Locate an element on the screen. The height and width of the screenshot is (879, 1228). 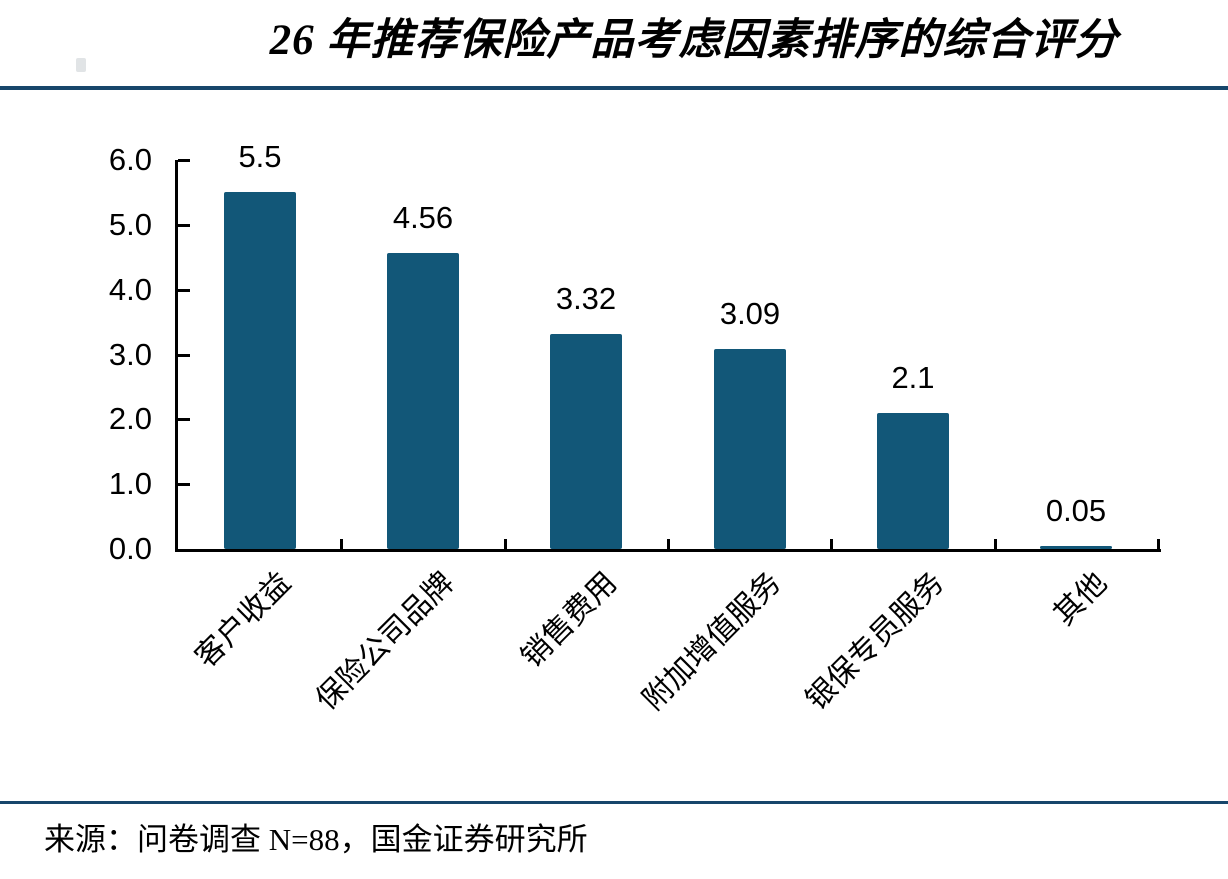
y-axis-tick-label: 4.0 is located at coordinates (130, 289).